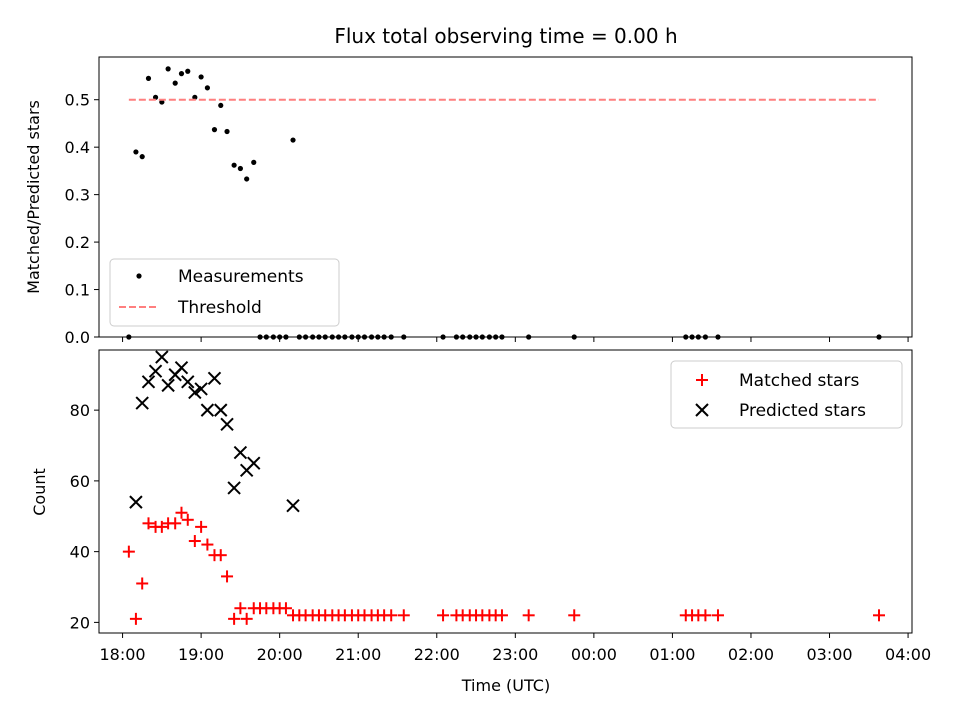  I want to click on top-y-tick-label: 0.2, so click(77, 242).